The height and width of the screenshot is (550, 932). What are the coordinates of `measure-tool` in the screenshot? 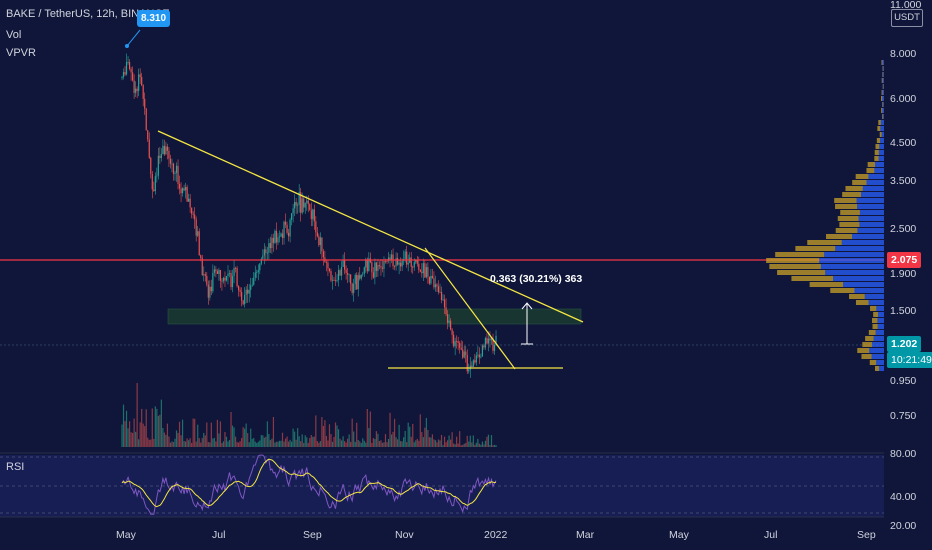 It's located at (527, 323).